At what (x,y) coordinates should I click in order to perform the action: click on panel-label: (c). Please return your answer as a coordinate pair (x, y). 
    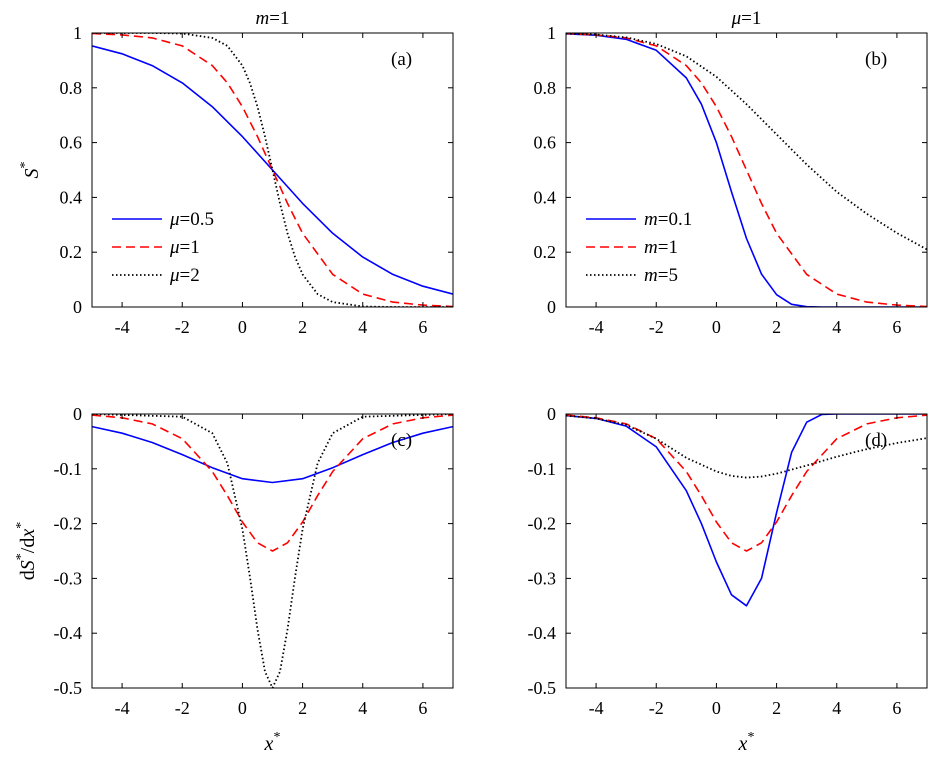
    Looking at the image, I should click on (401, 440).